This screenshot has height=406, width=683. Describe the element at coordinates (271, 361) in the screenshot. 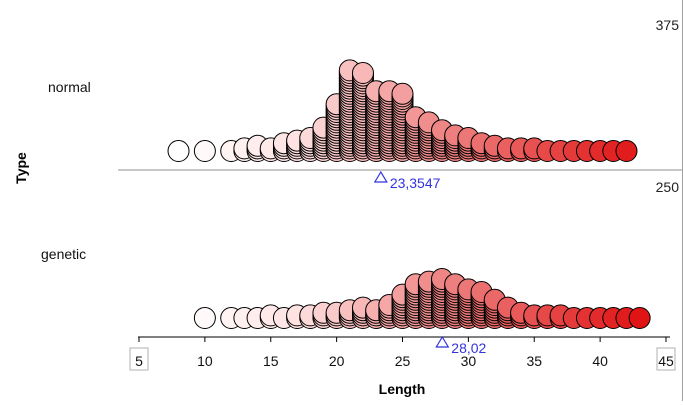

I see `x-tick-label: 15` at that location.